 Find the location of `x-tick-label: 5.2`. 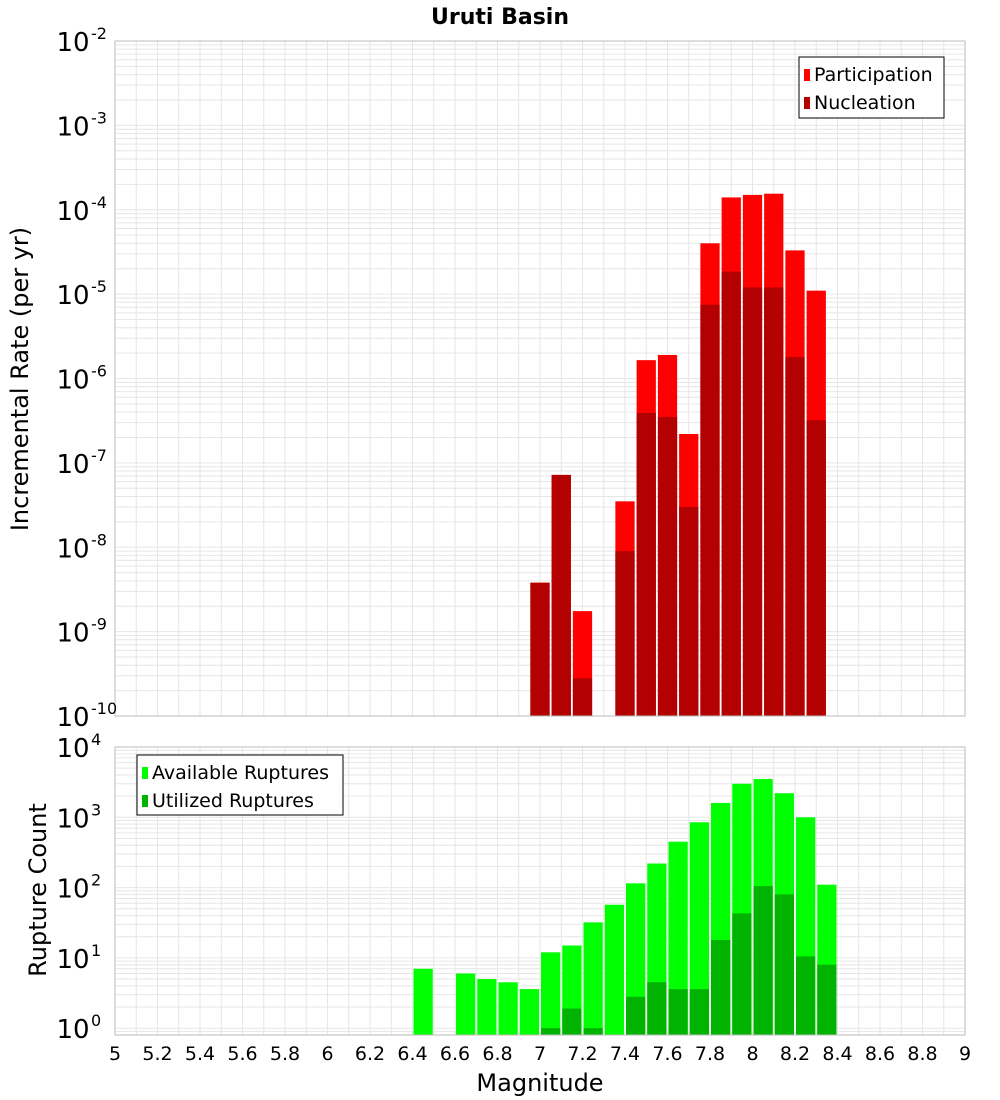

x-tick-label: 5.2 is located at coordinates (157, 1054).